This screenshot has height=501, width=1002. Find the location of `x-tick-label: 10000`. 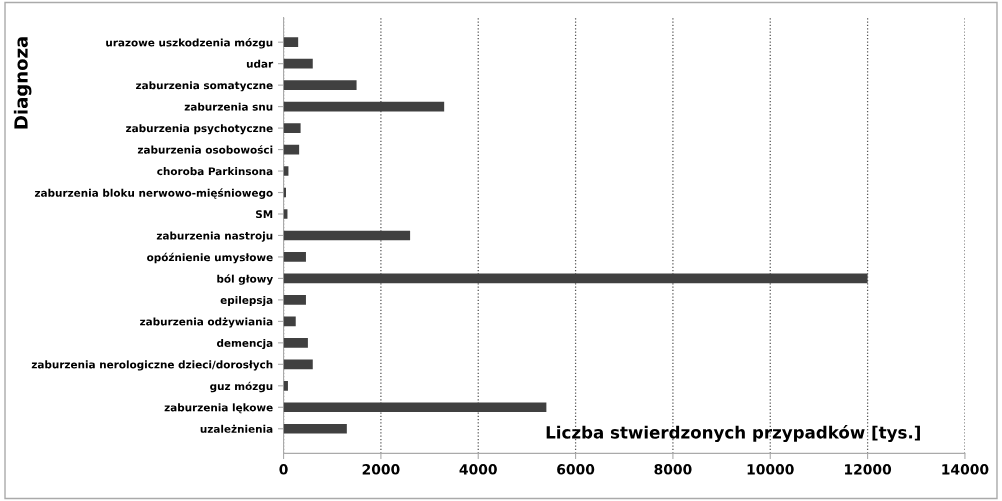

x-tick-label: 10000 is located at coordinates (770, 469).